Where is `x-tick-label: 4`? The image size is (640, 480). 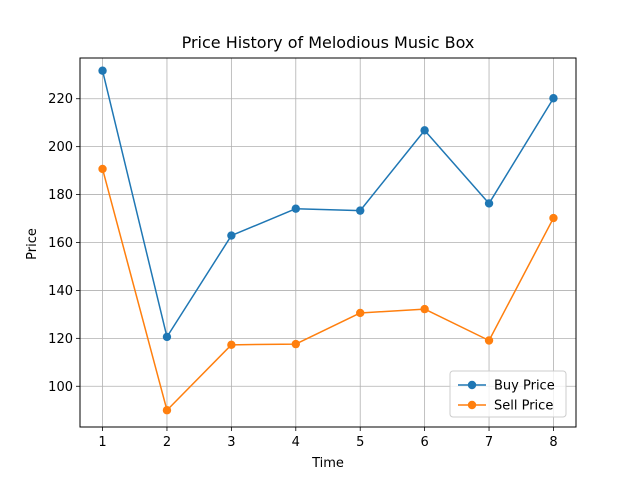
x-tick-label: 4 is located at coordinates (296, 442).